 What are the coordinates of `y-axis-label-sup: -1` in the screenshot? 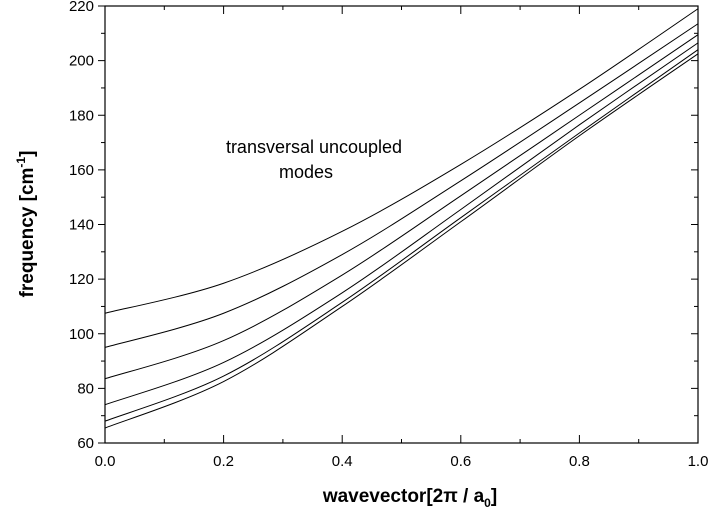 It's located at (21, 162).